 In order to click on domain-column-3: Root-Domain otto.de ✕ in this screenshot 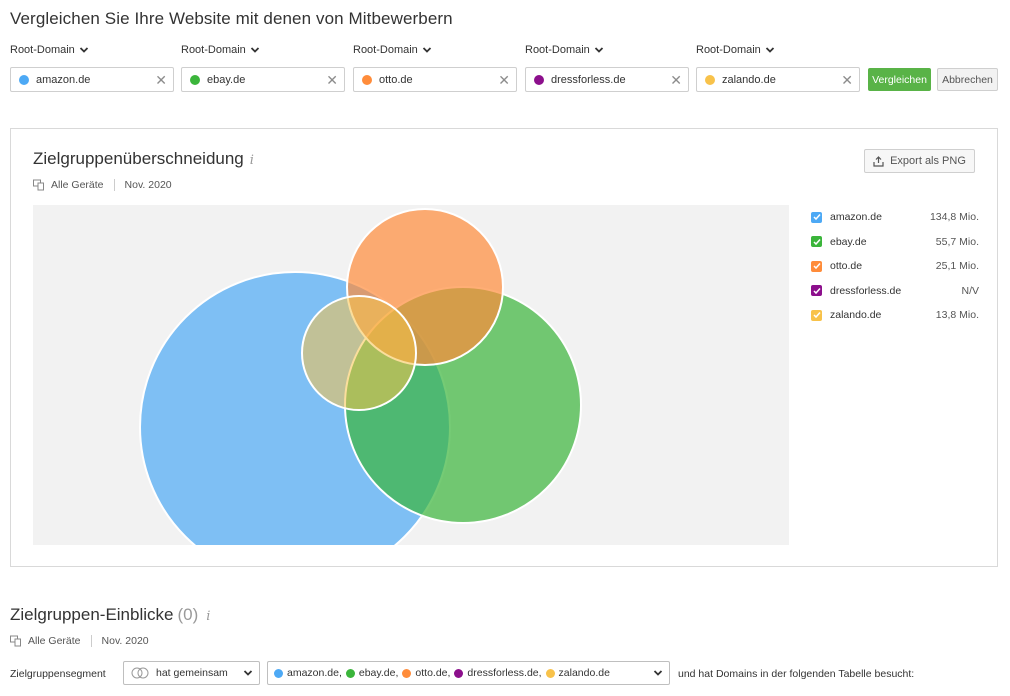, I will do `click(435, 67)`.